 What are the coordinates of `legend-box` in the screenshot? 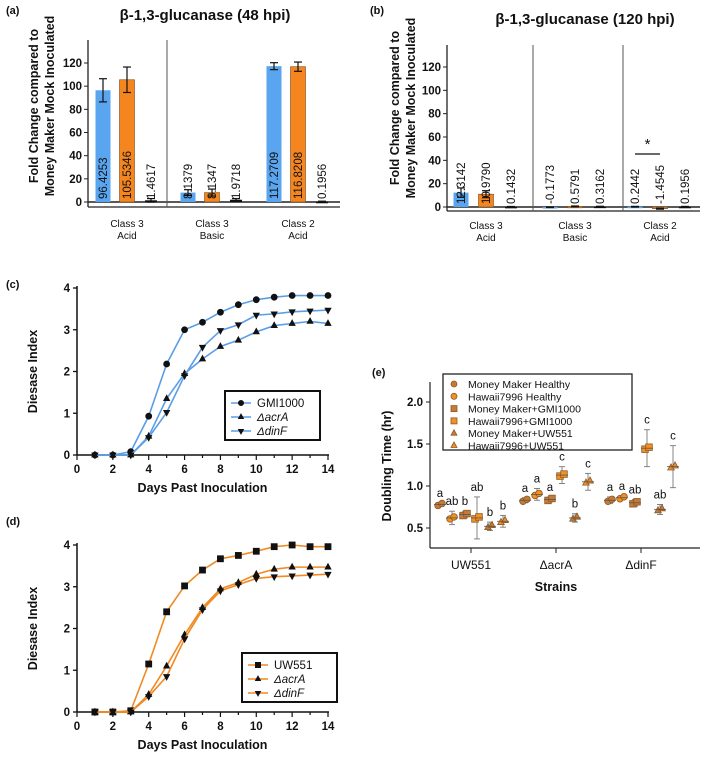 It's located at (537, 412).